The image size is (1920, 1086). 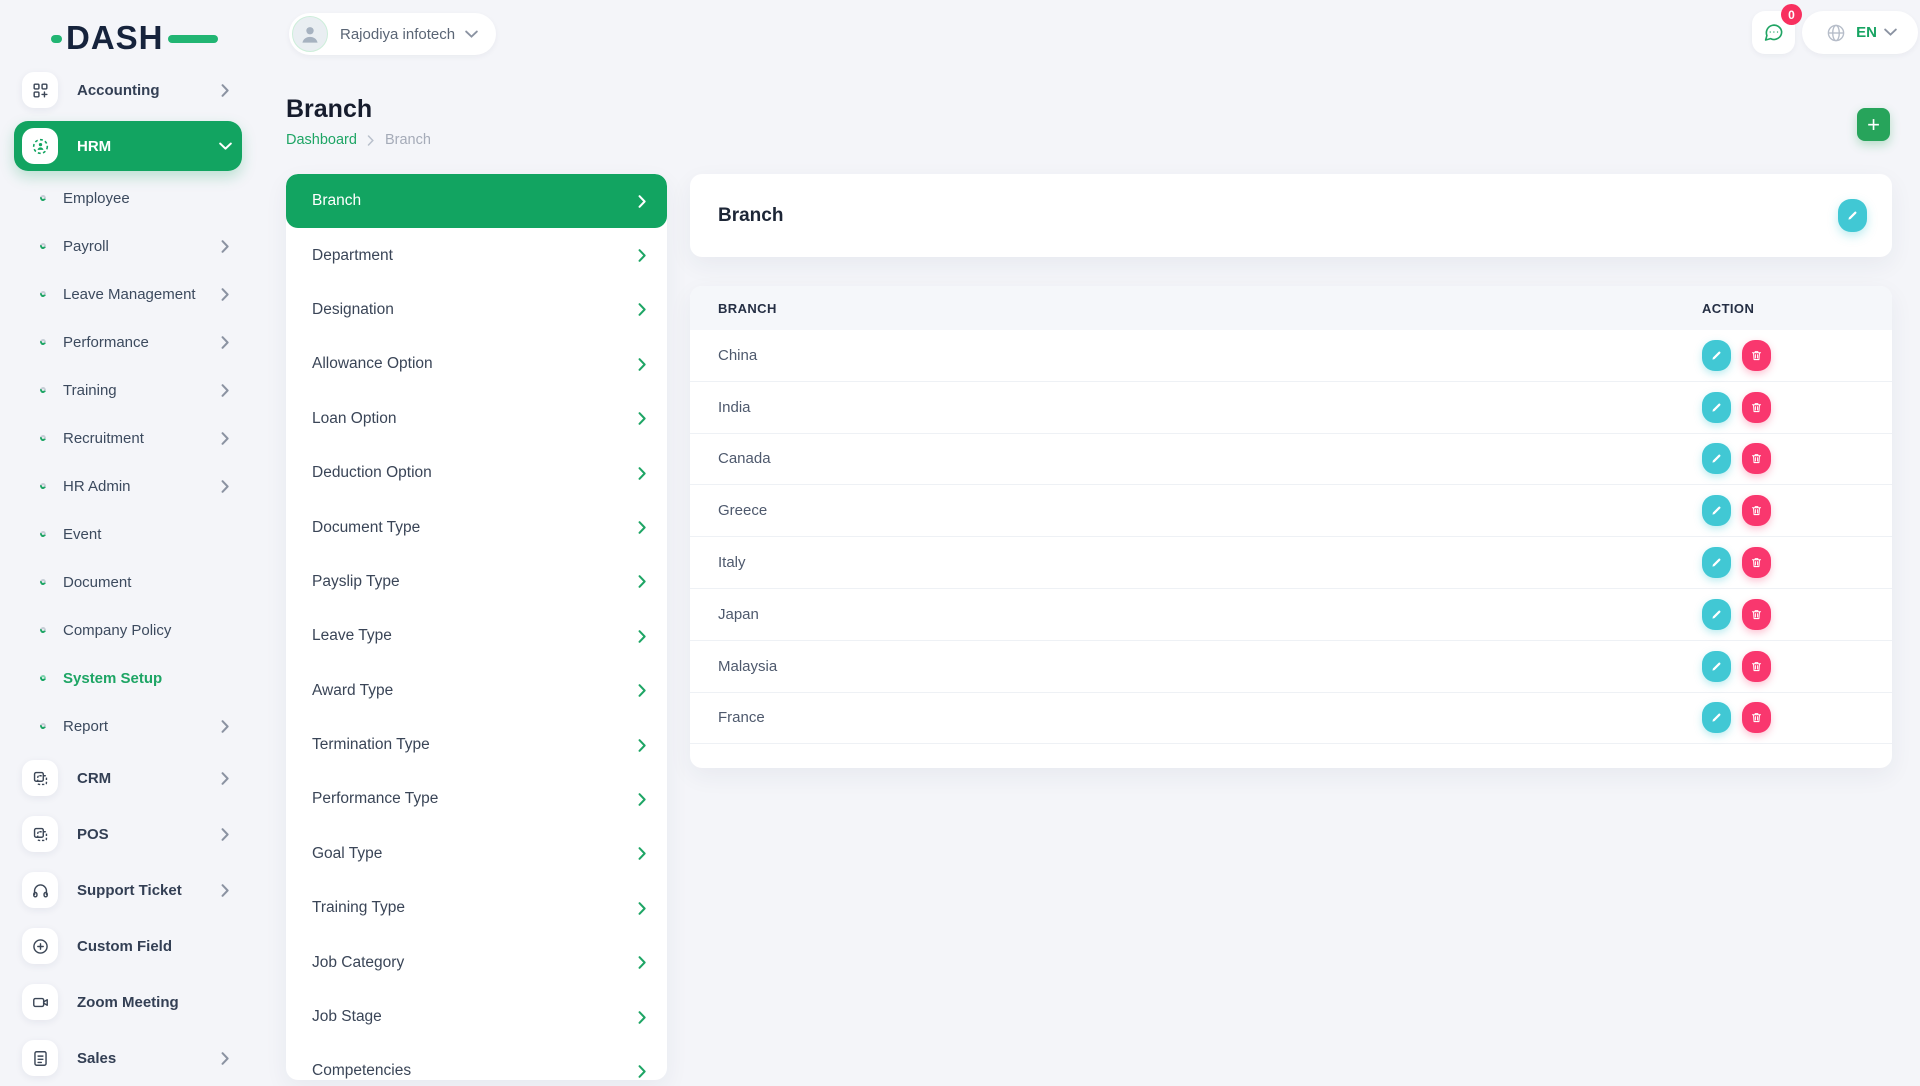 I want to click on sidebar-item-label: Sales, so click(x=97, y=1058).